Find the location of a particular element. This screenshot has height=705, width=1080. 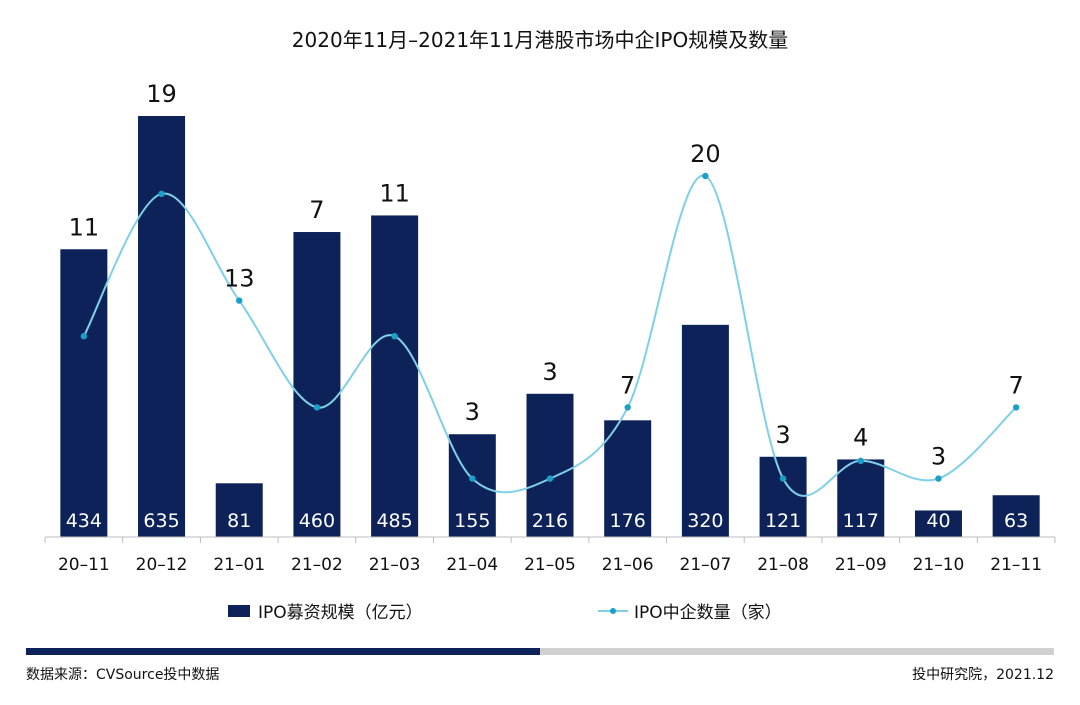

bar-21–03 is located at coordinates (395, 376).